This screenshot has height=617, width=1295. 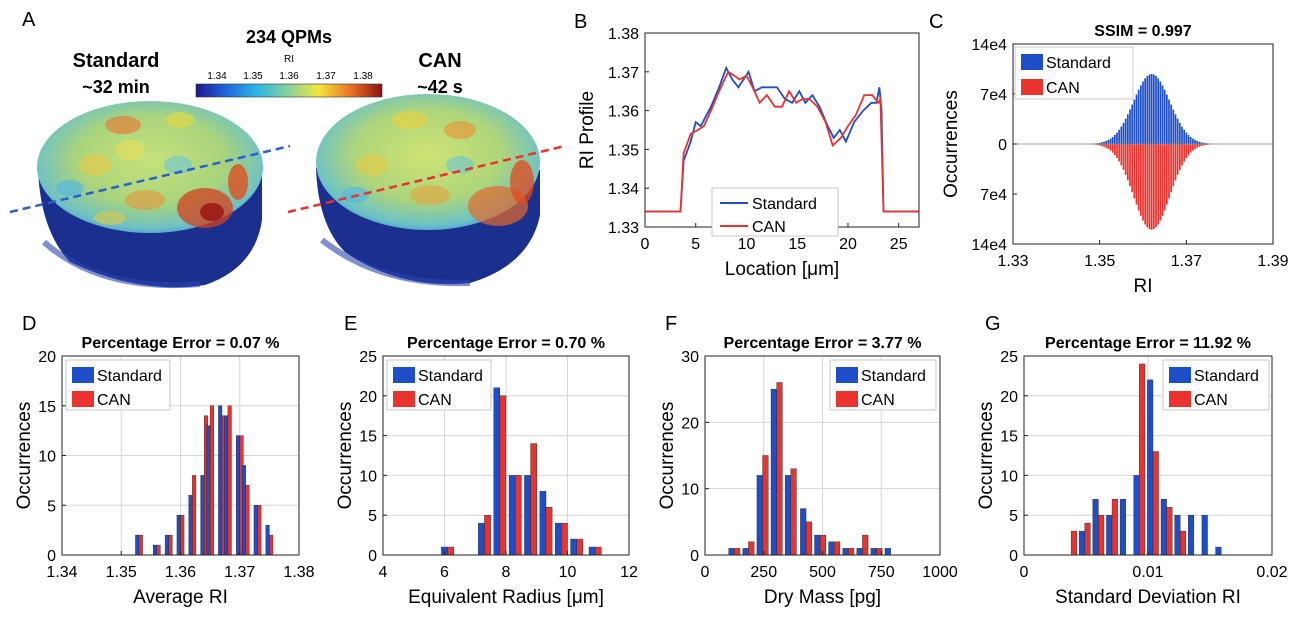 I want to click on colorbar-ticks: 1.34 1.35 1.36 1.37 1.38, so click(x=290, y=76).